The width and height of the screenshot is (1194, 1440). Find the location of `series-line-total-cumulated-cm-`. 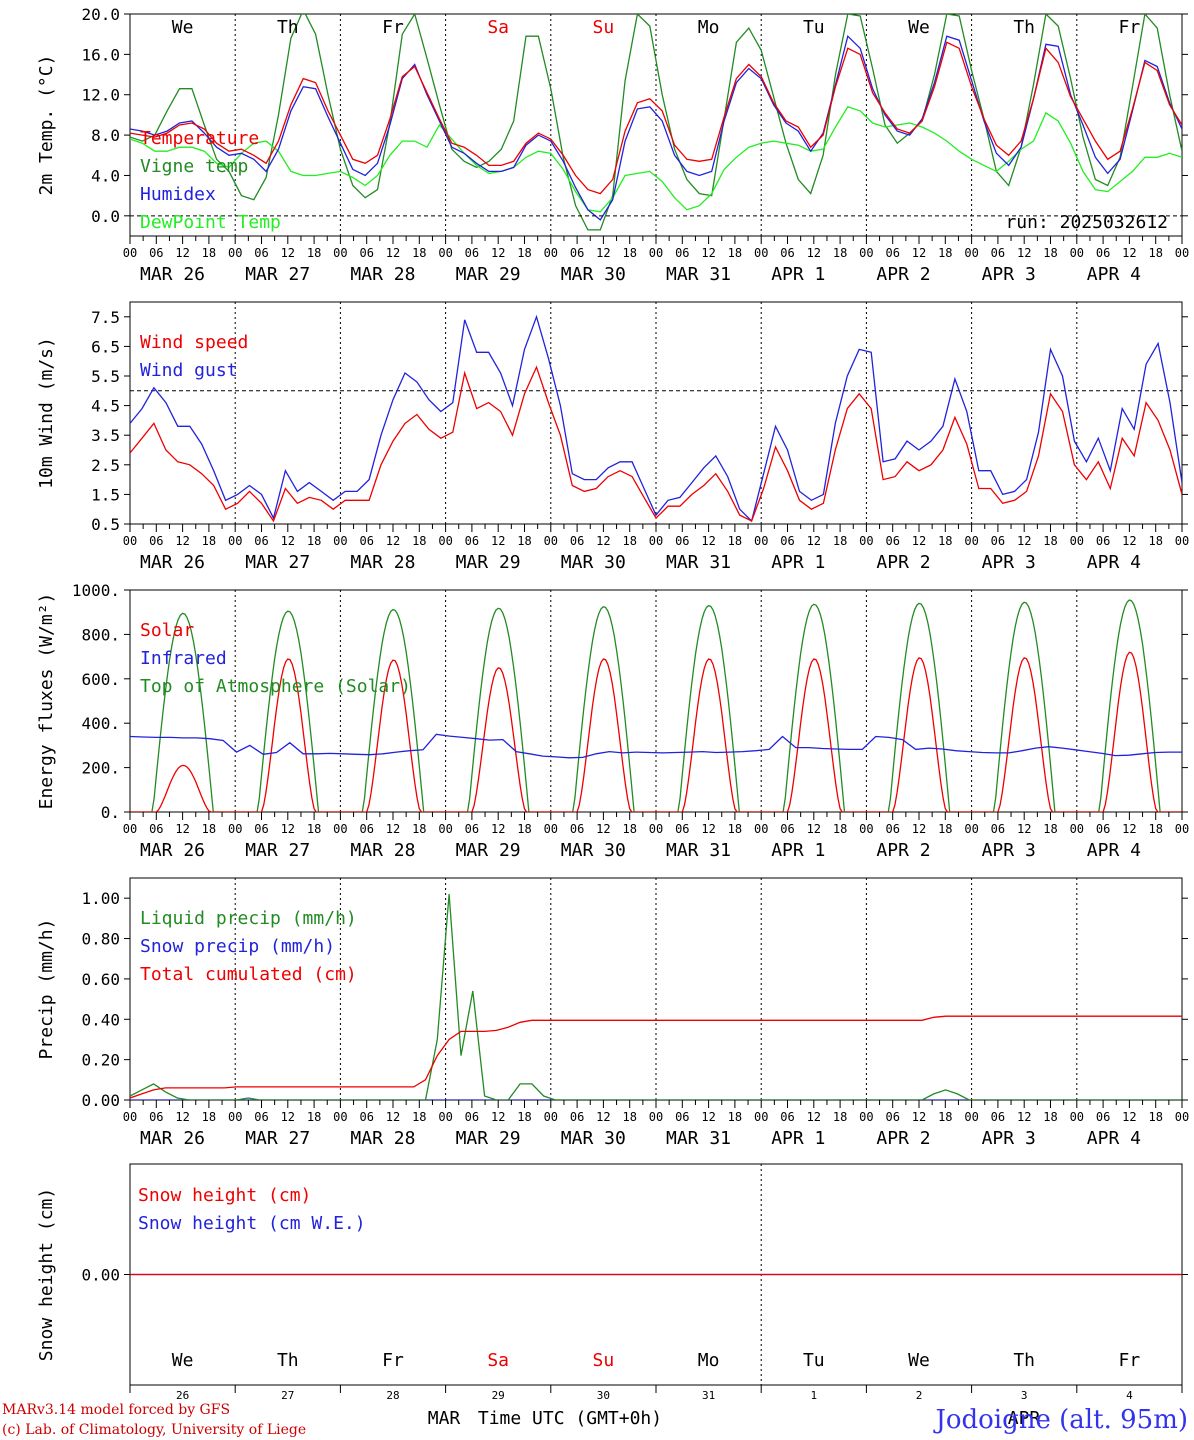

series-line-total-cumulated-cm- is located at coordinates (656, 1057).